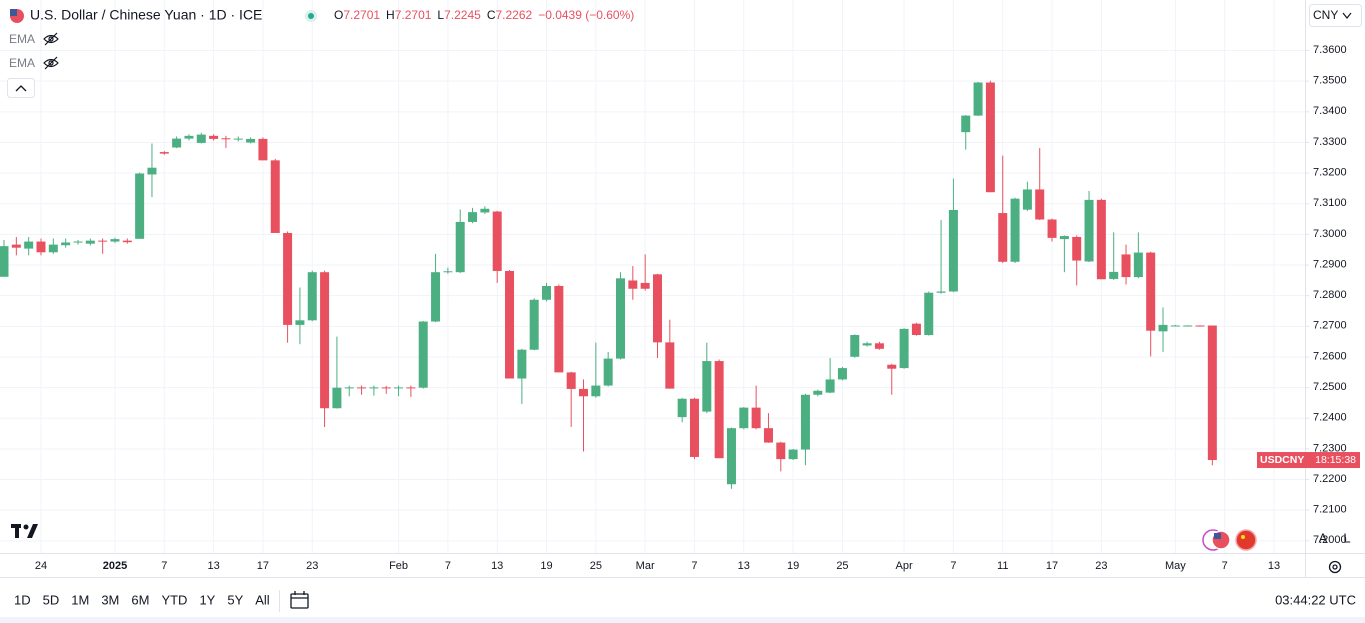  What do you see at coordinates (682, 620) in the screenshot?
I see `bottom-strip` at bounding box center [682, 620].